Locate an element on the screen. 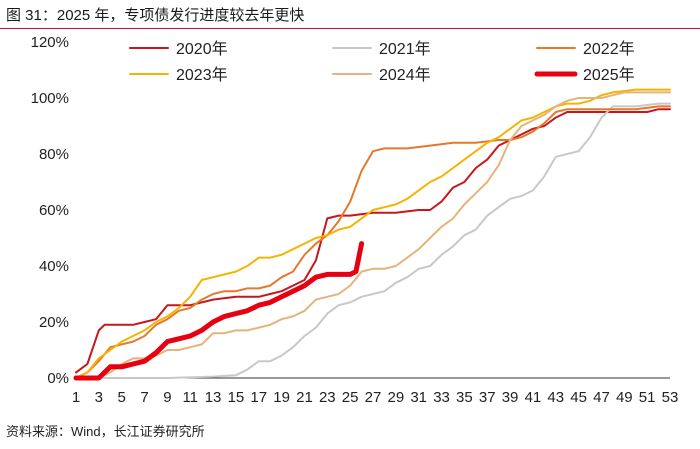  x-tick-label: 53 is located at coordinates (670, 397).